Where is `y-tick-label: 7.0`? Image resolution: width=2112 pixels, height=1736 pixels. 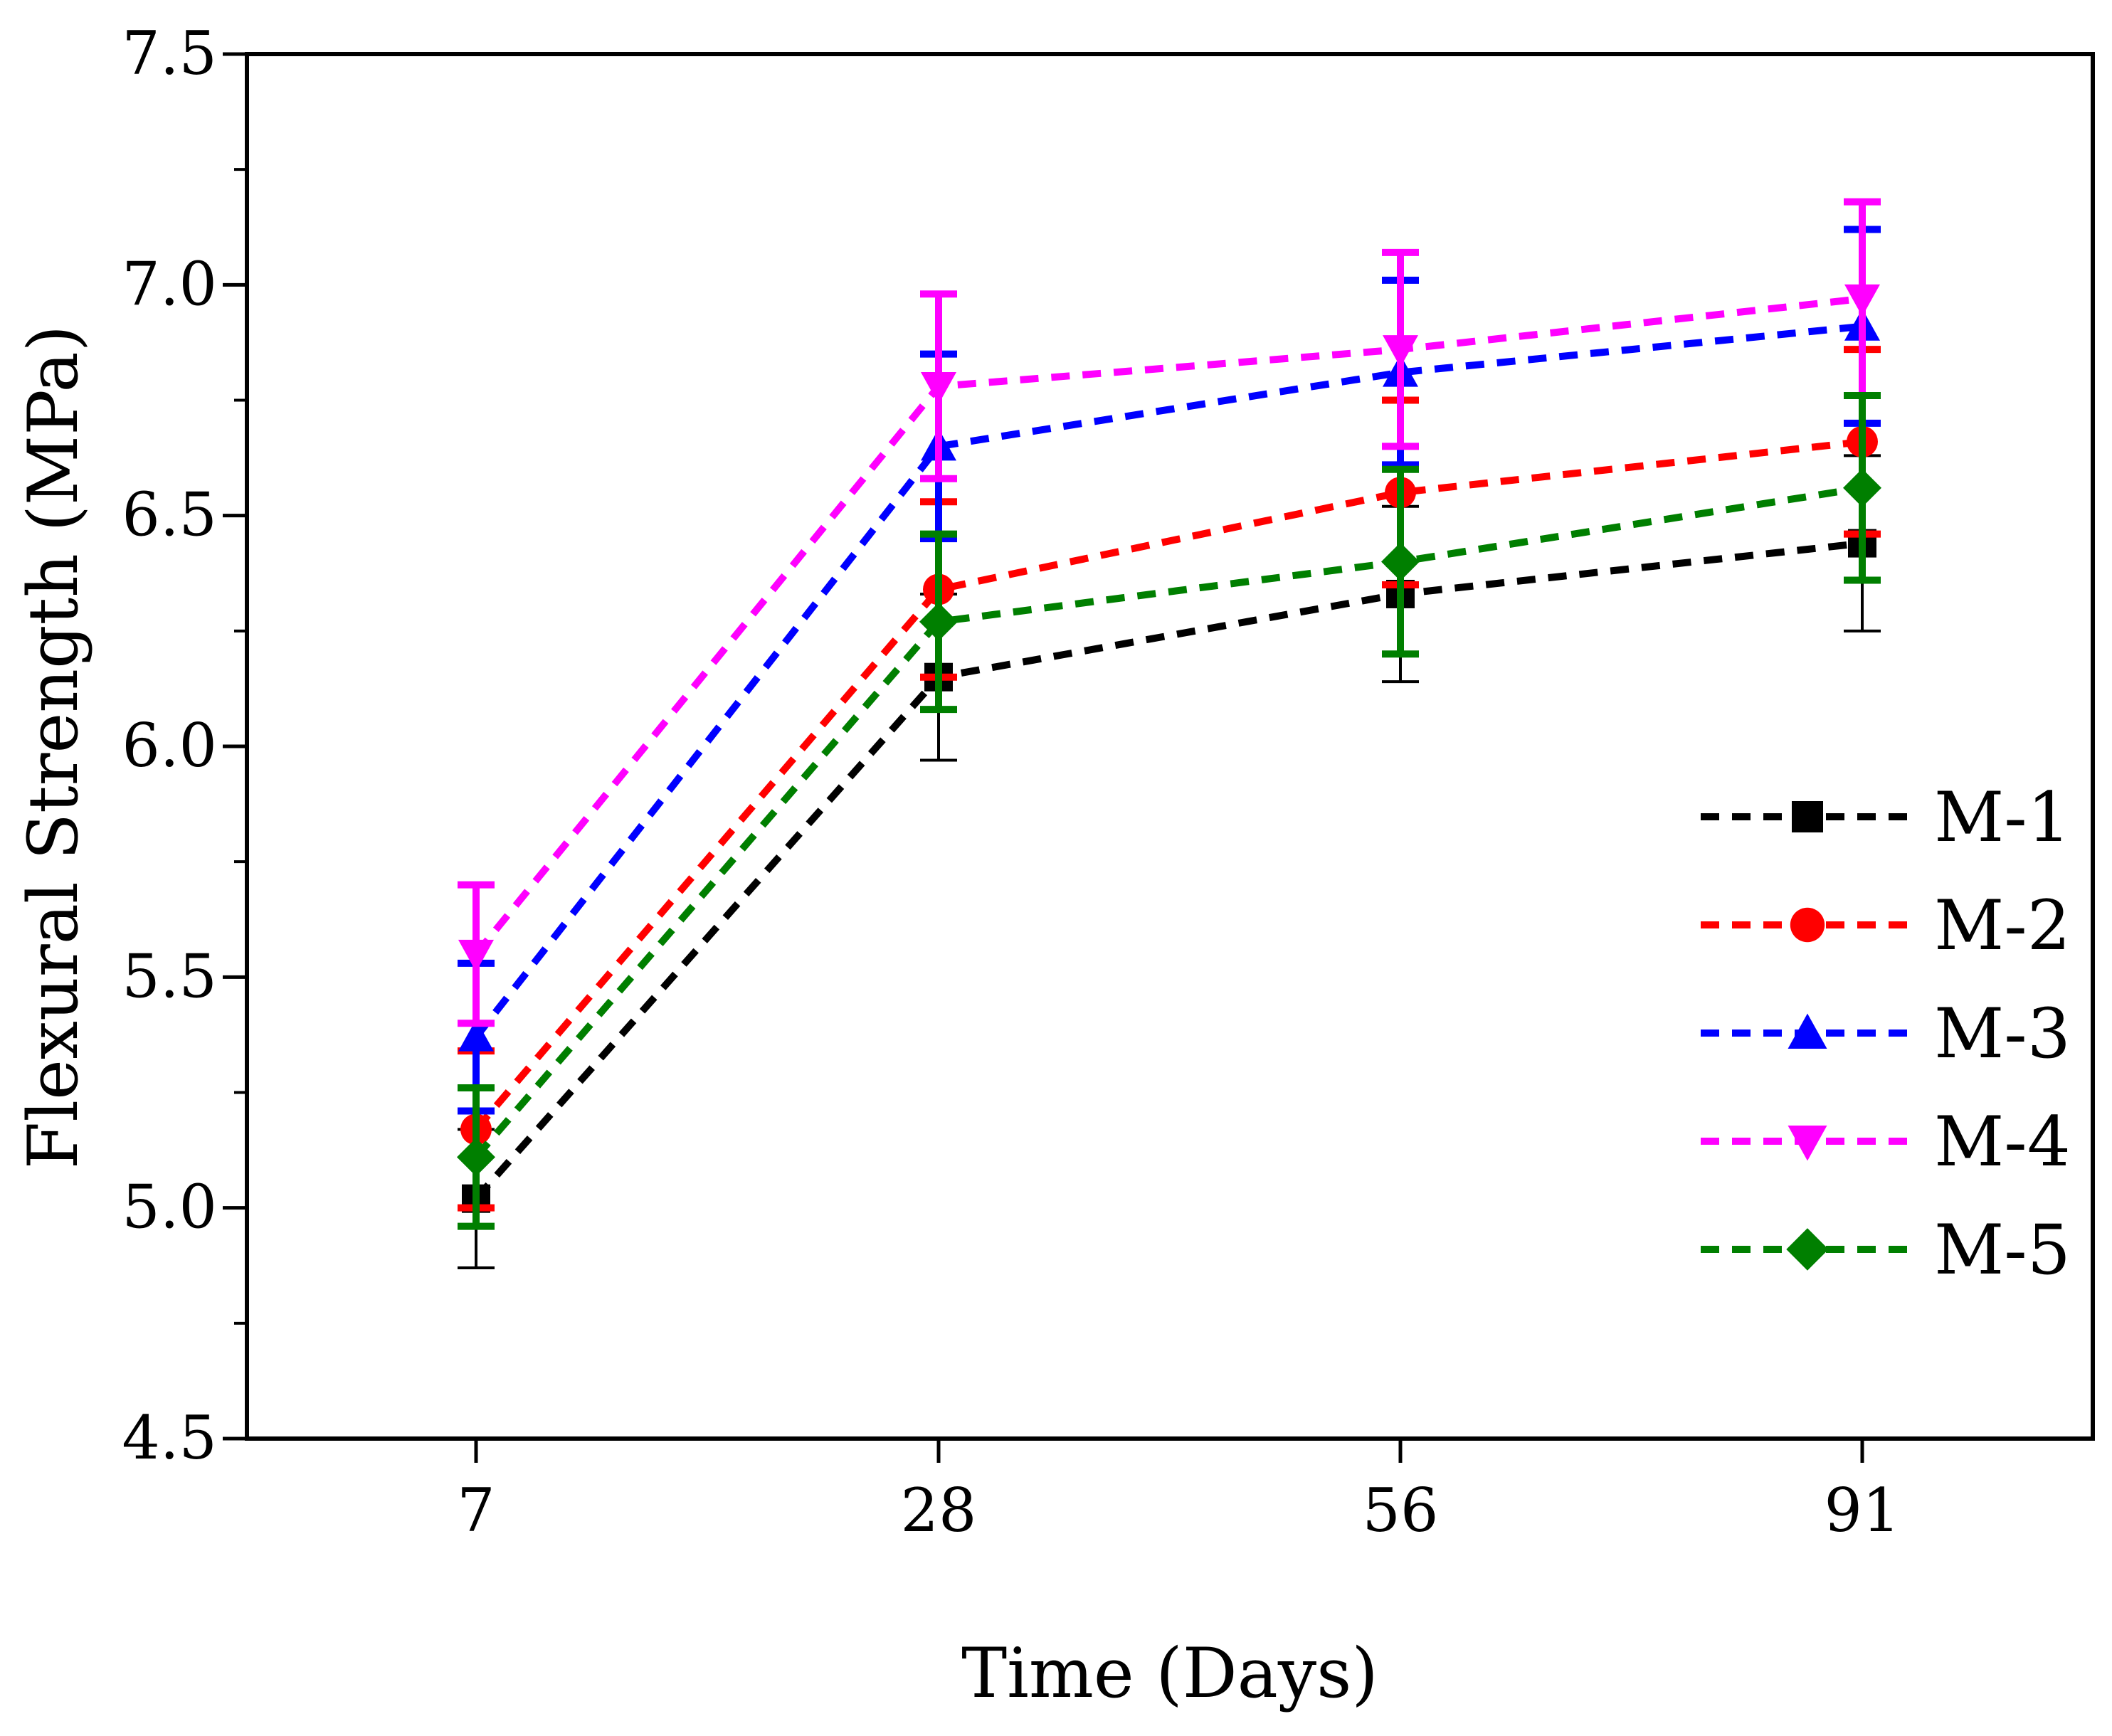 y-tick-label: 7.0 is located at coordinates (169, 284).